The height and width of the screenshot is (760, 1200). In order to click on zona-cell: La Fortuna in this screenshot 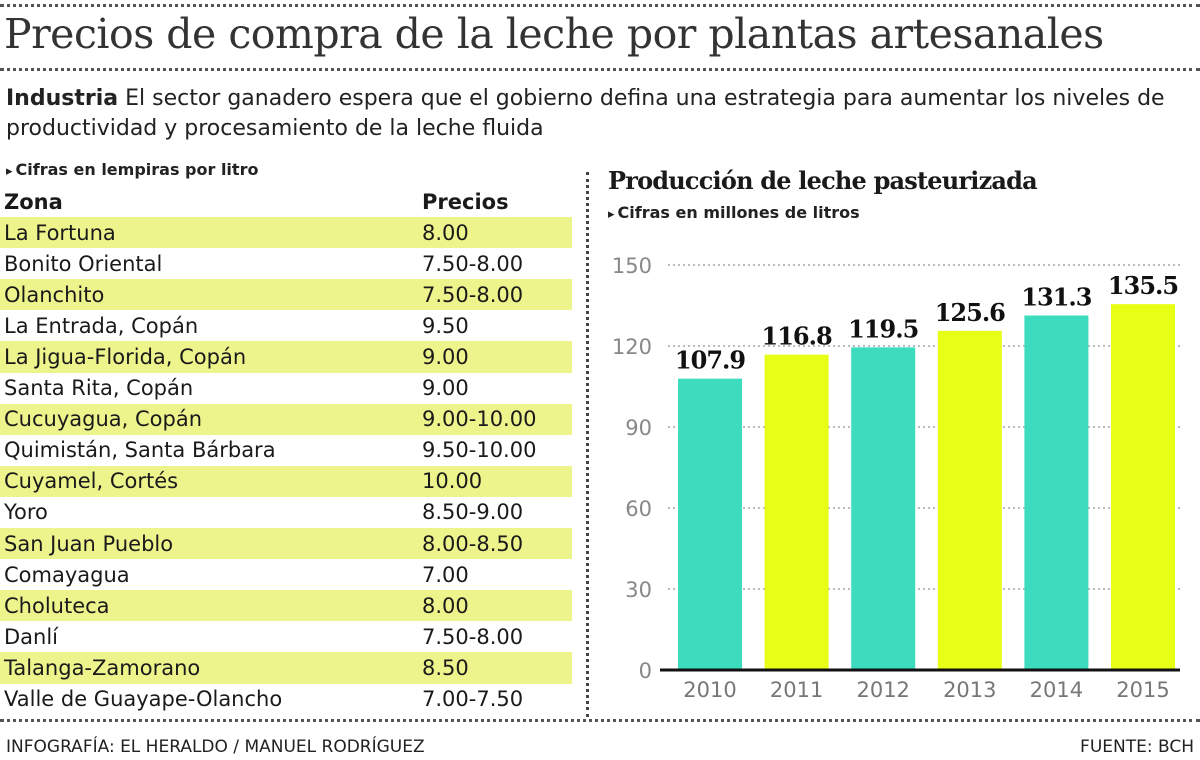, I will do `click(60, 232)`.